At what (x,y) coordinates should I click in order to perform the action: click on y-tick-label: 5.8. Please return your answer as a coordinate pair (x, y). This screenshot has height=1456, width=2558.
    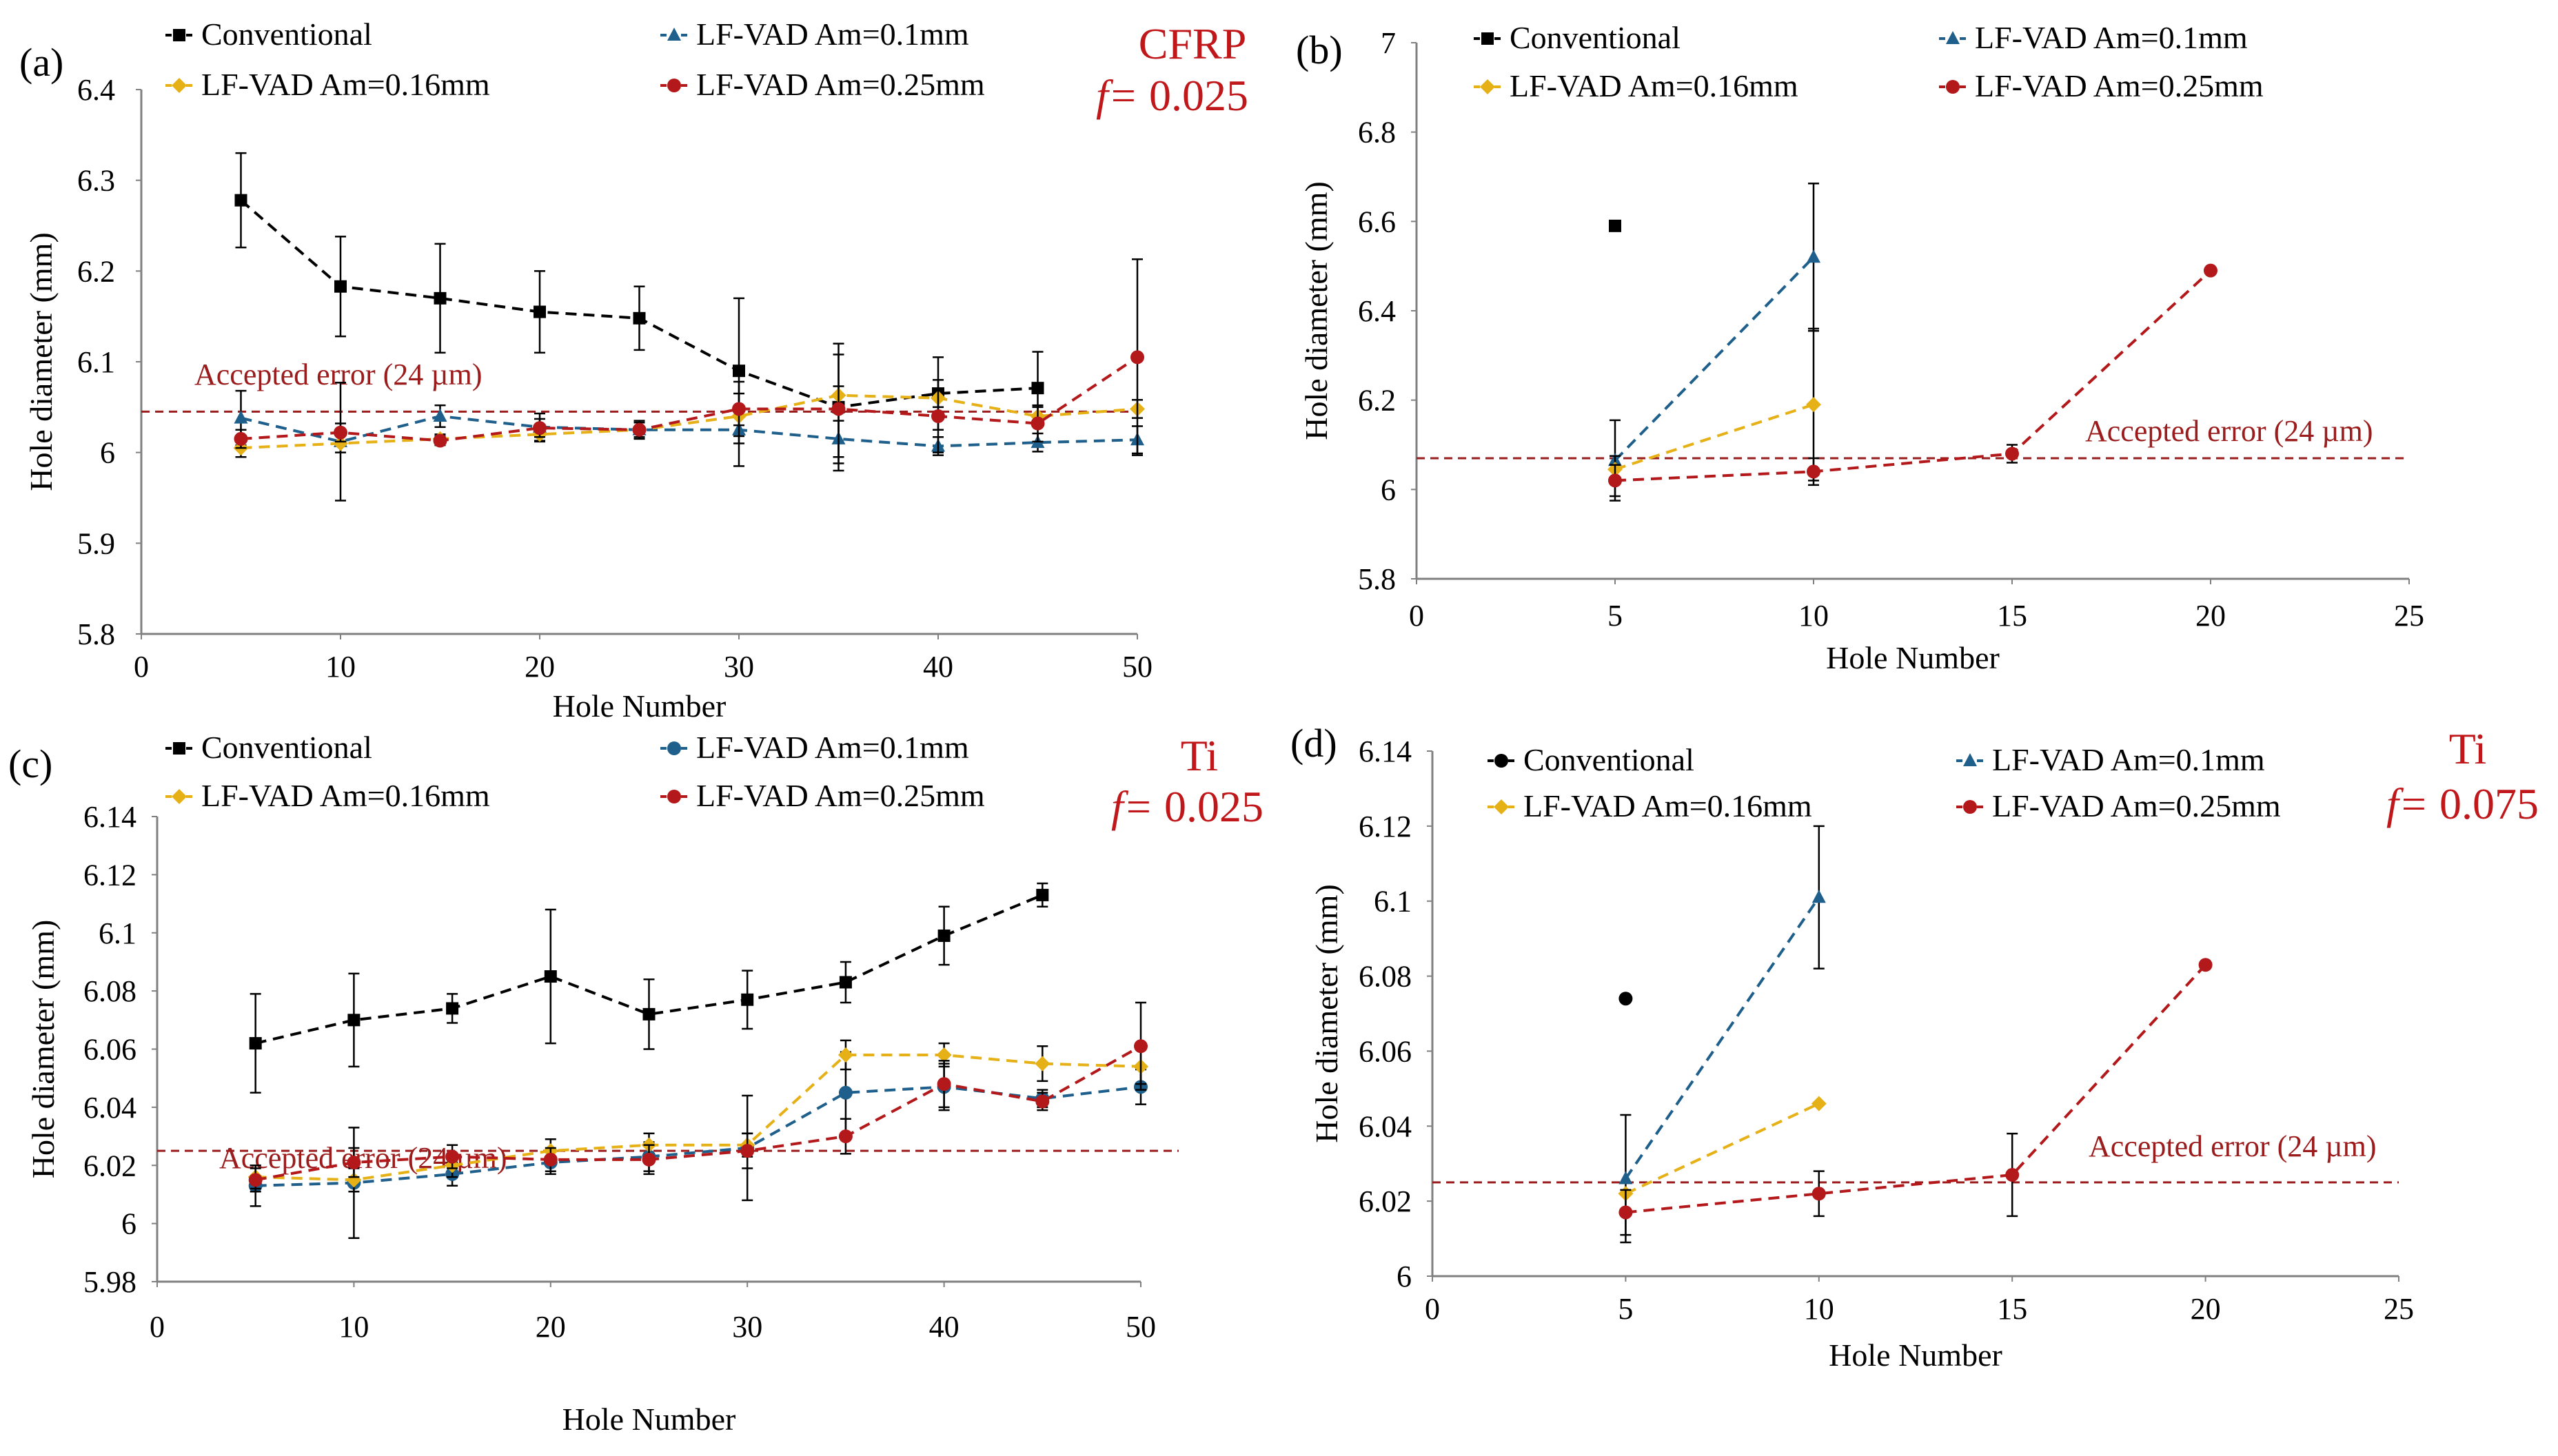
    Looking at the image, I should click on (1377, 579).